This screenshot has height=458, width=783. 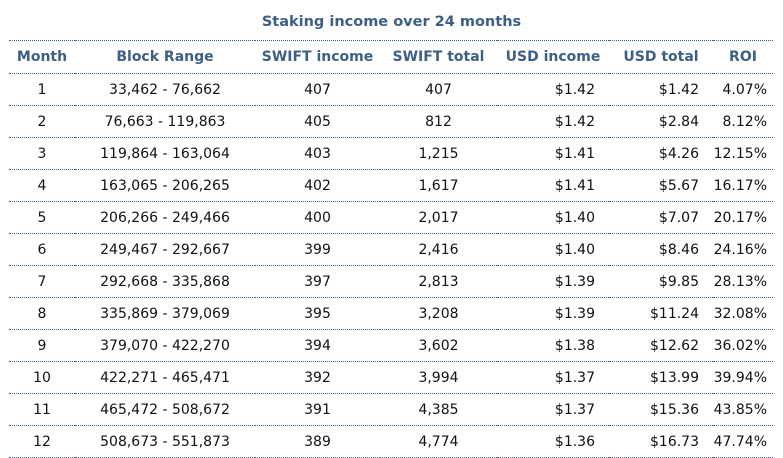 I want to click on cell-roi: 47.74%, so click(x=743, y=441).